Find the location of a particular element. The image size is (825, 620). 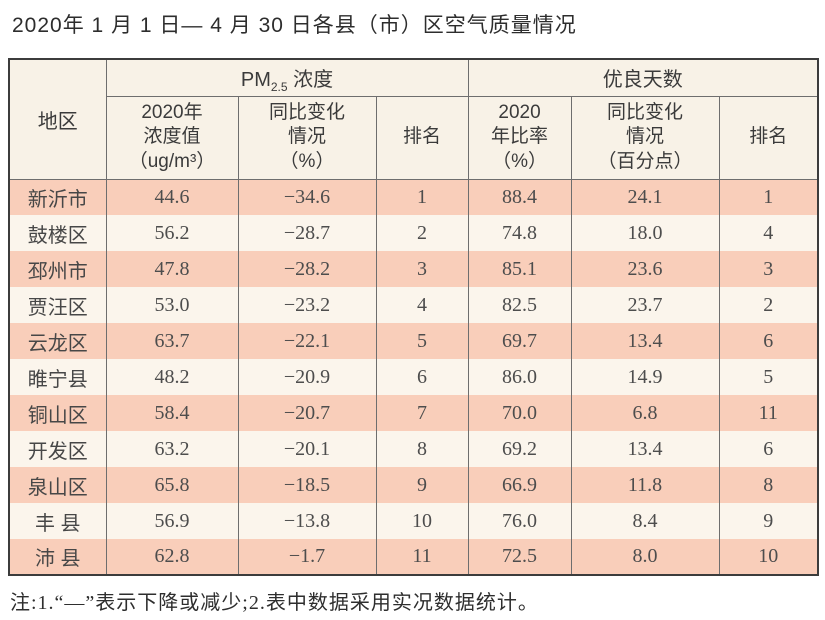

table-row: 铜山区 58.4 −20.7 7 70.0 6.8 11 is located at coordinates (413, 413).